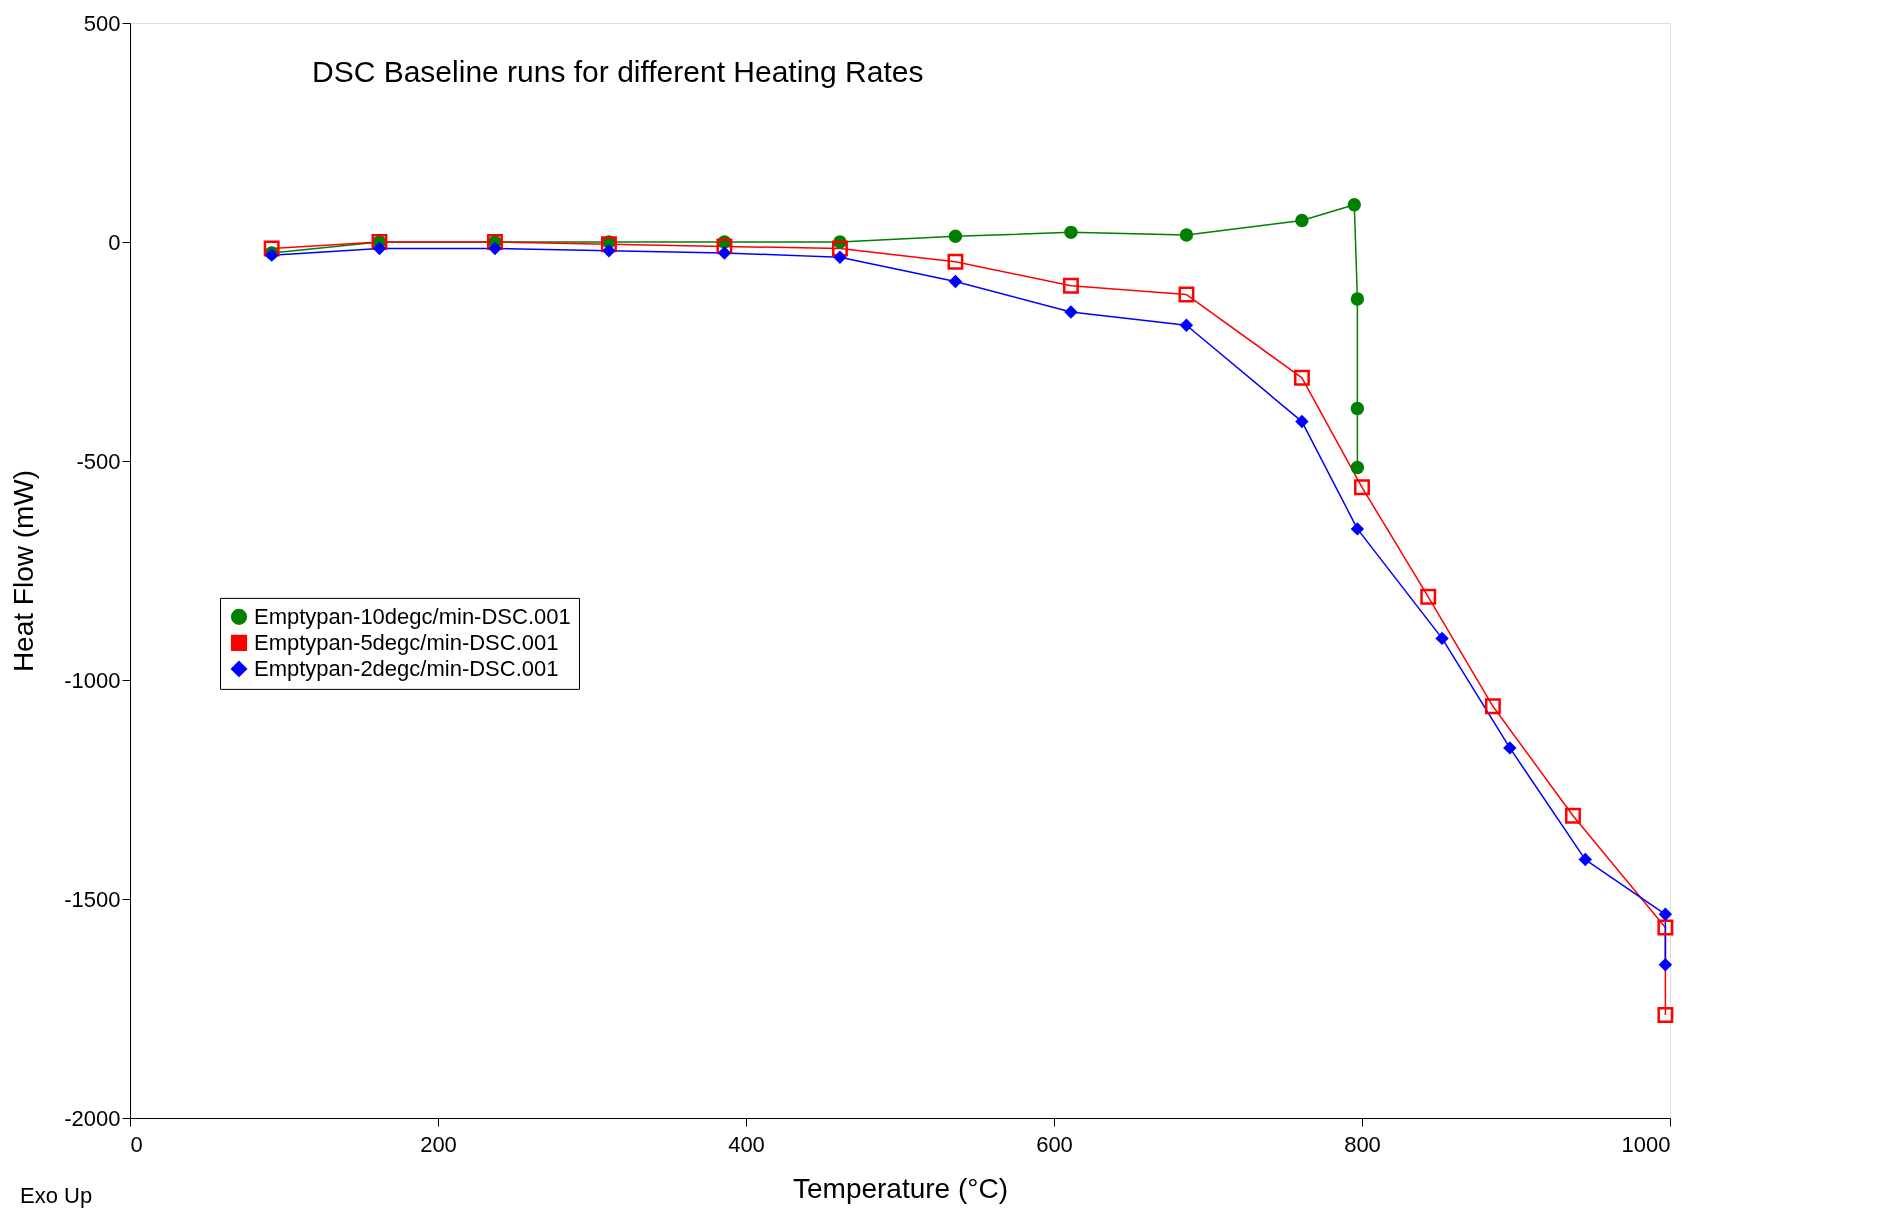  I want to click on legend-label: Emptypan-5degc/min-DSC.001, so click(406, 642).